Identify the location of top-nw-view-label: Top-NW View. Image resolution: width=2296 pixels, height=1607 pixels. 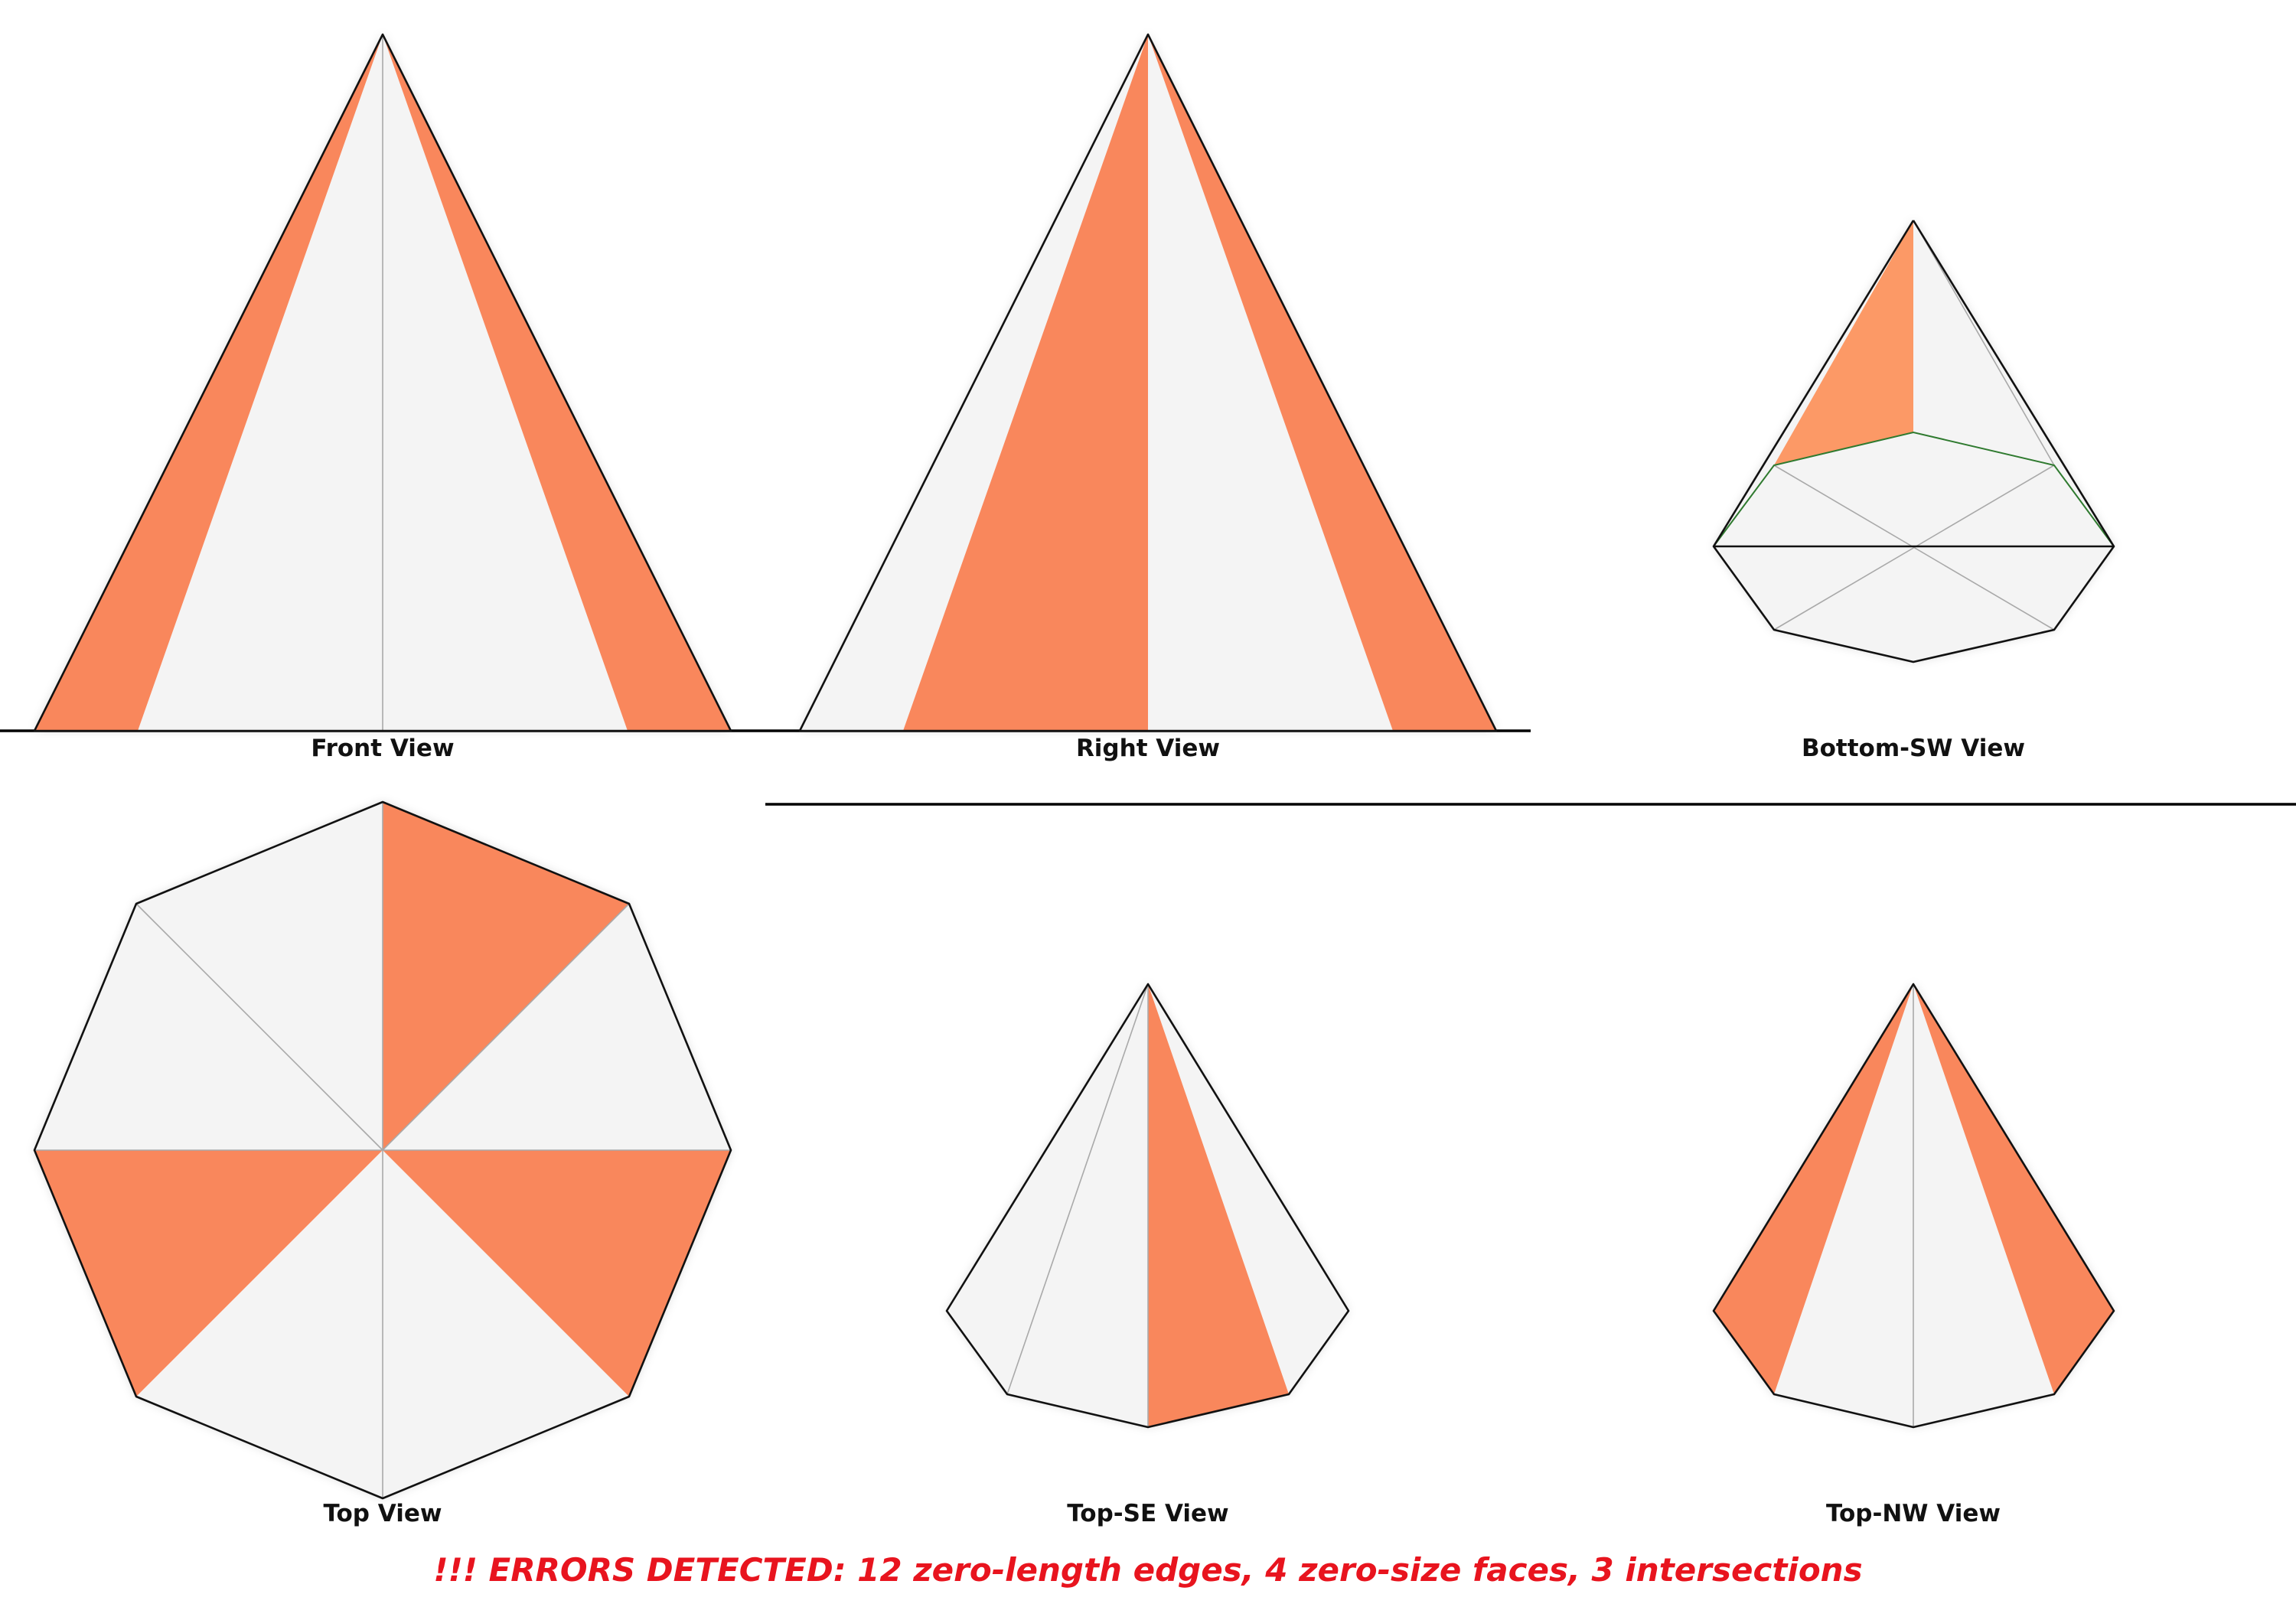
(1913, 1513).